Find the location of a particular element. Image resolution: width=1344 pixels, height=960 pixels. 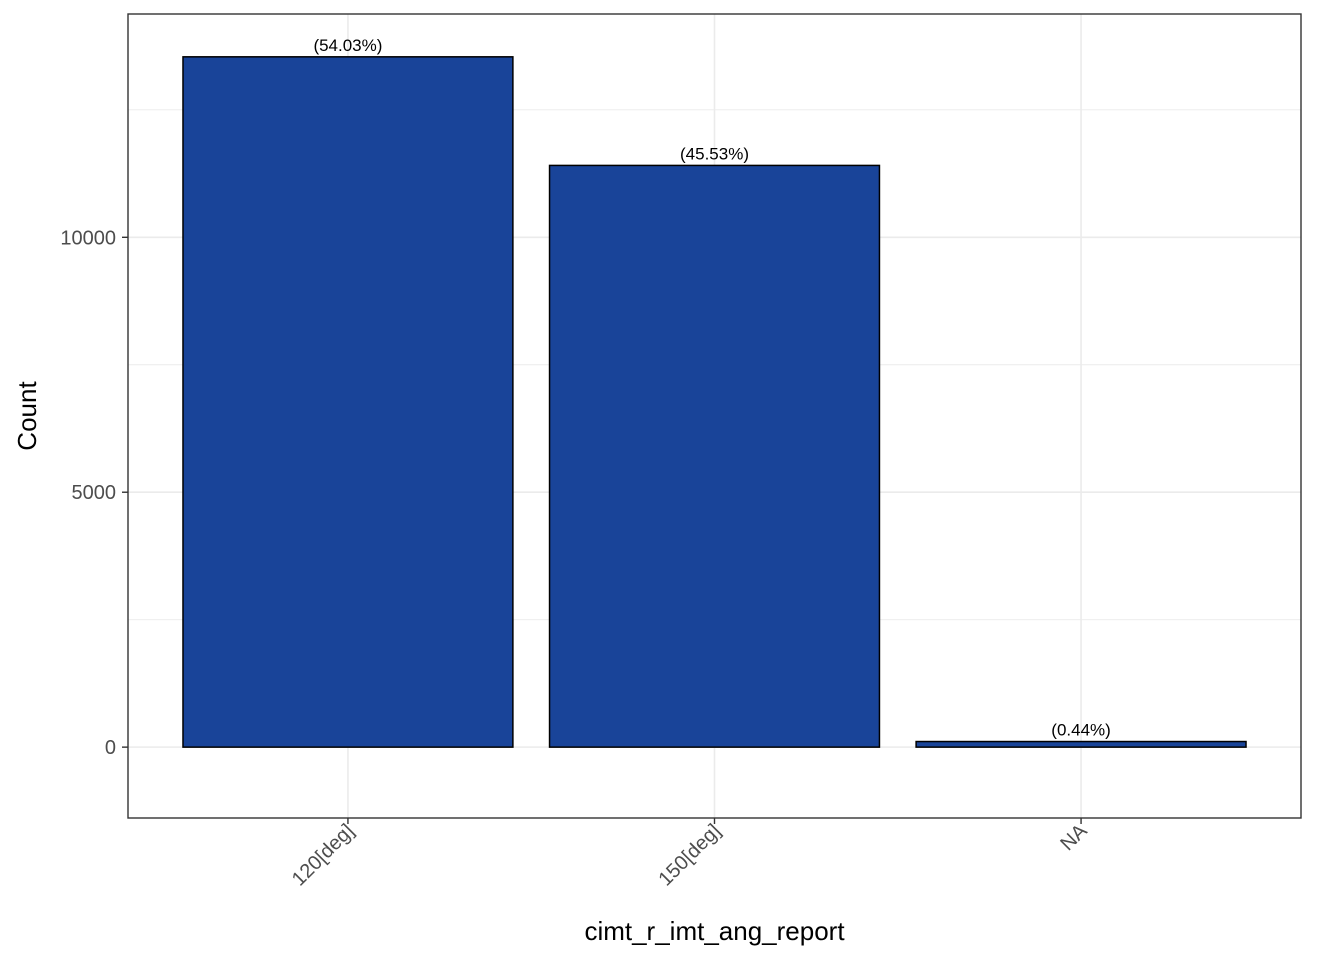

y-tick-label: 0 is located at coordinates (110, 748).